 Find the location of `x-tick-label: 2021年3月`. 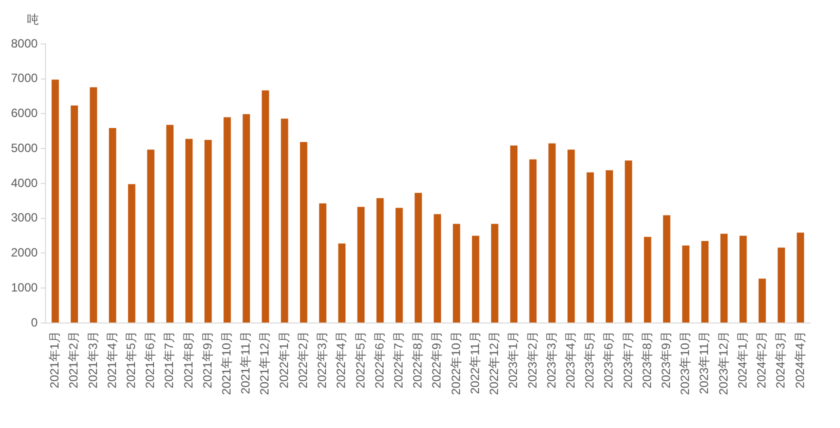

x-tick-label: 2021年3月 is located at coordinates (93, 359).